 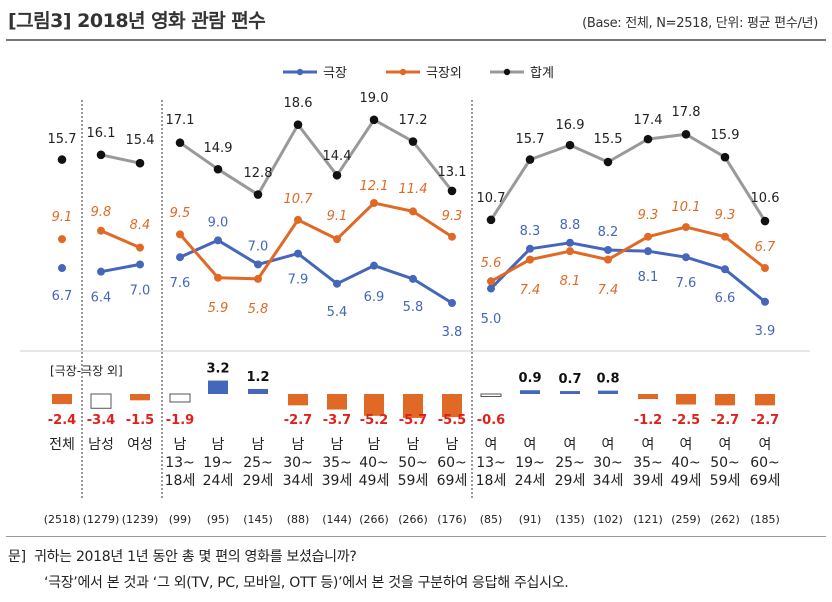 I want to click on category-label-6-0: 남, so click(x=298, y=445).